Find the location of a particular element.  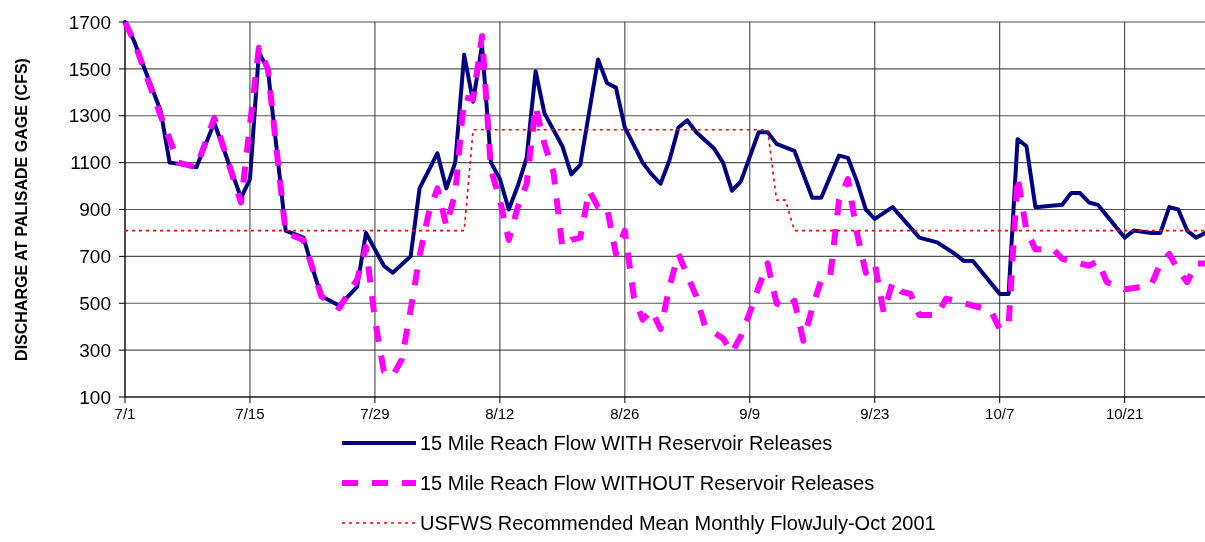

x-tick-label: 10/21 is located at coordinates (1124, 413).